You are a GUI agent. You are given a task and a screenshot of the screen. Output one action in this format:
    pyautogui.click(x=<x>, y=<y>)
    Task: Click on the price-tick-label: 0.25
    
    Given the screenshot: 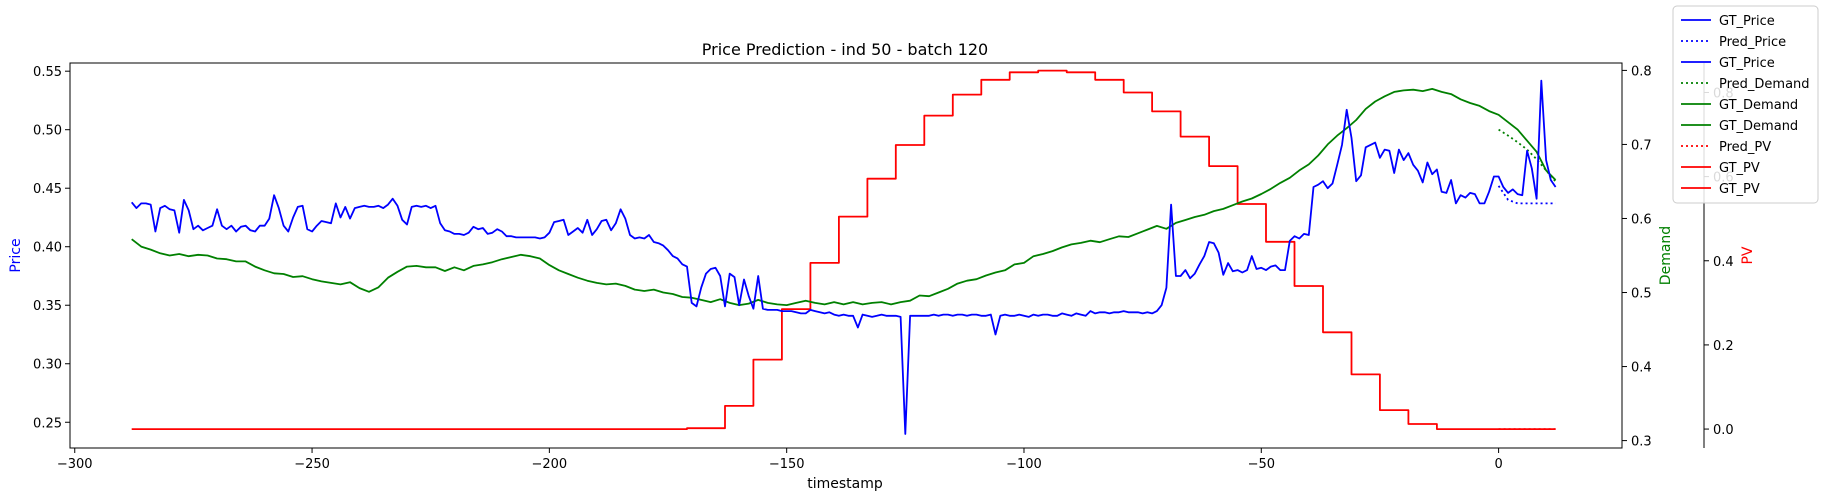 What is the action you would take?
    pyautogui.click(x=47, y=423)
    